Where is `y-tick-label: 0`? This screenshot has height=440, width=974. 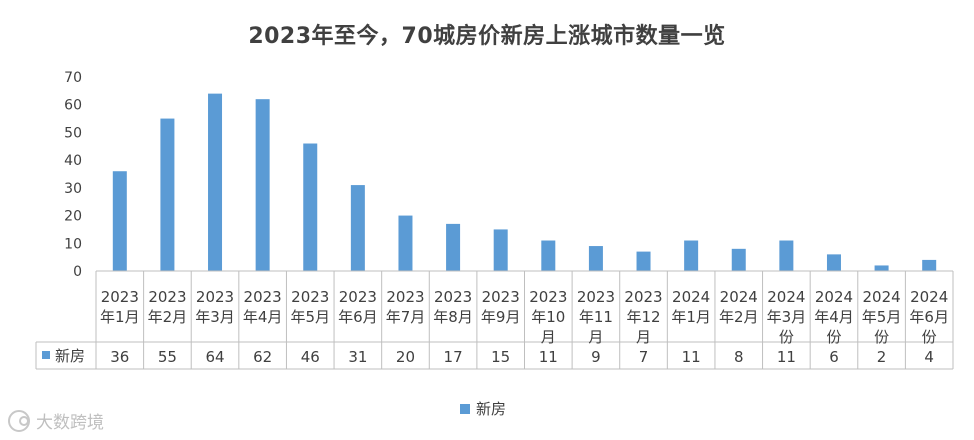
y-tick-label: 0 is located at coordinates (77, 272).